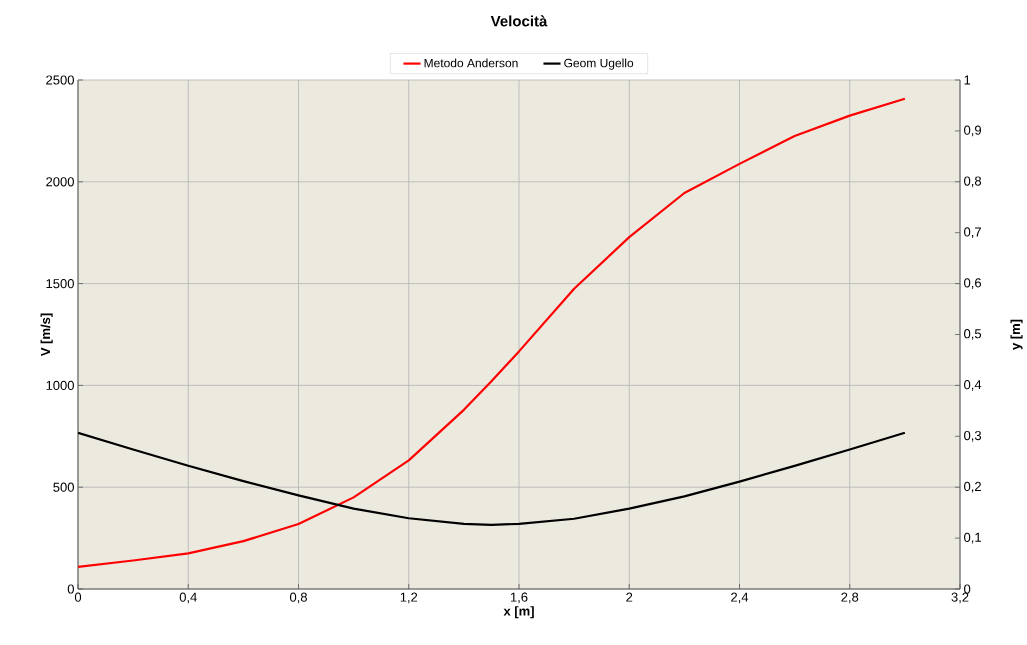  What do you see at coordinates (973, 131) in the screenshot?
I see `y2-tick-label: 0,9` at bounding box center [973, 131].